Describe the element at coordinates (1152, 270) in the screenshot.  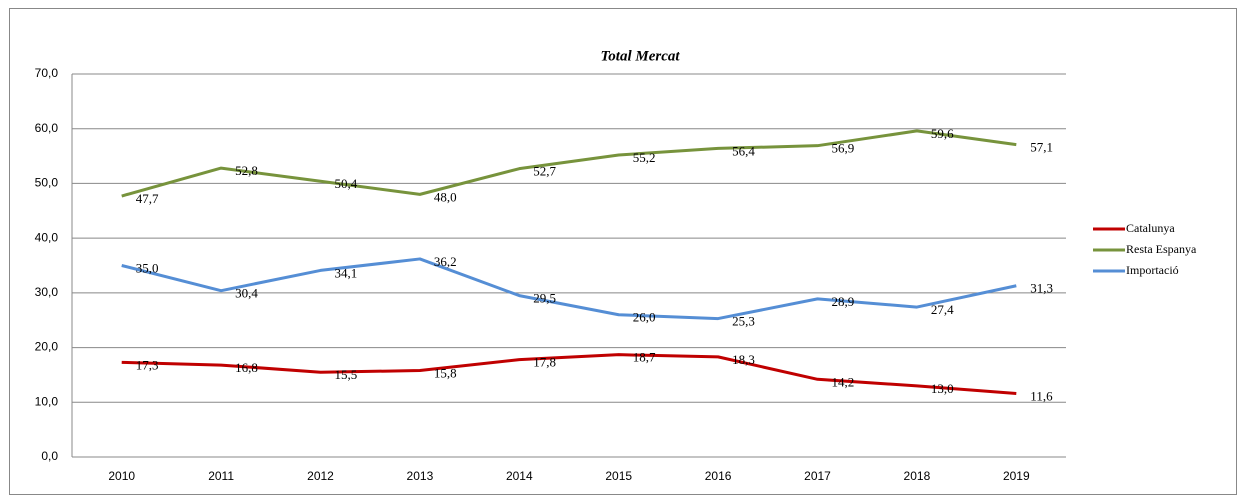
I see `legend-label: Importació` at that location.